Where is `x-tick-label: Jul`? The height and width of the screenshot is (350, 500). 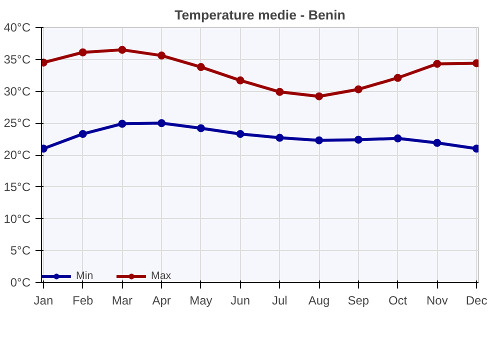 x-tick-label: Jul is located at coordinates (280, 301).